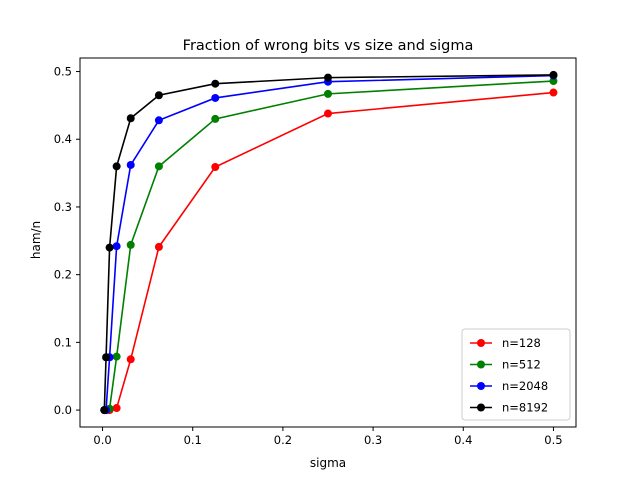 This screenshot has width=640, height=480. I want to click on chart-title: Fraction of wrong bits vs size and sigma, so click(328, 46).